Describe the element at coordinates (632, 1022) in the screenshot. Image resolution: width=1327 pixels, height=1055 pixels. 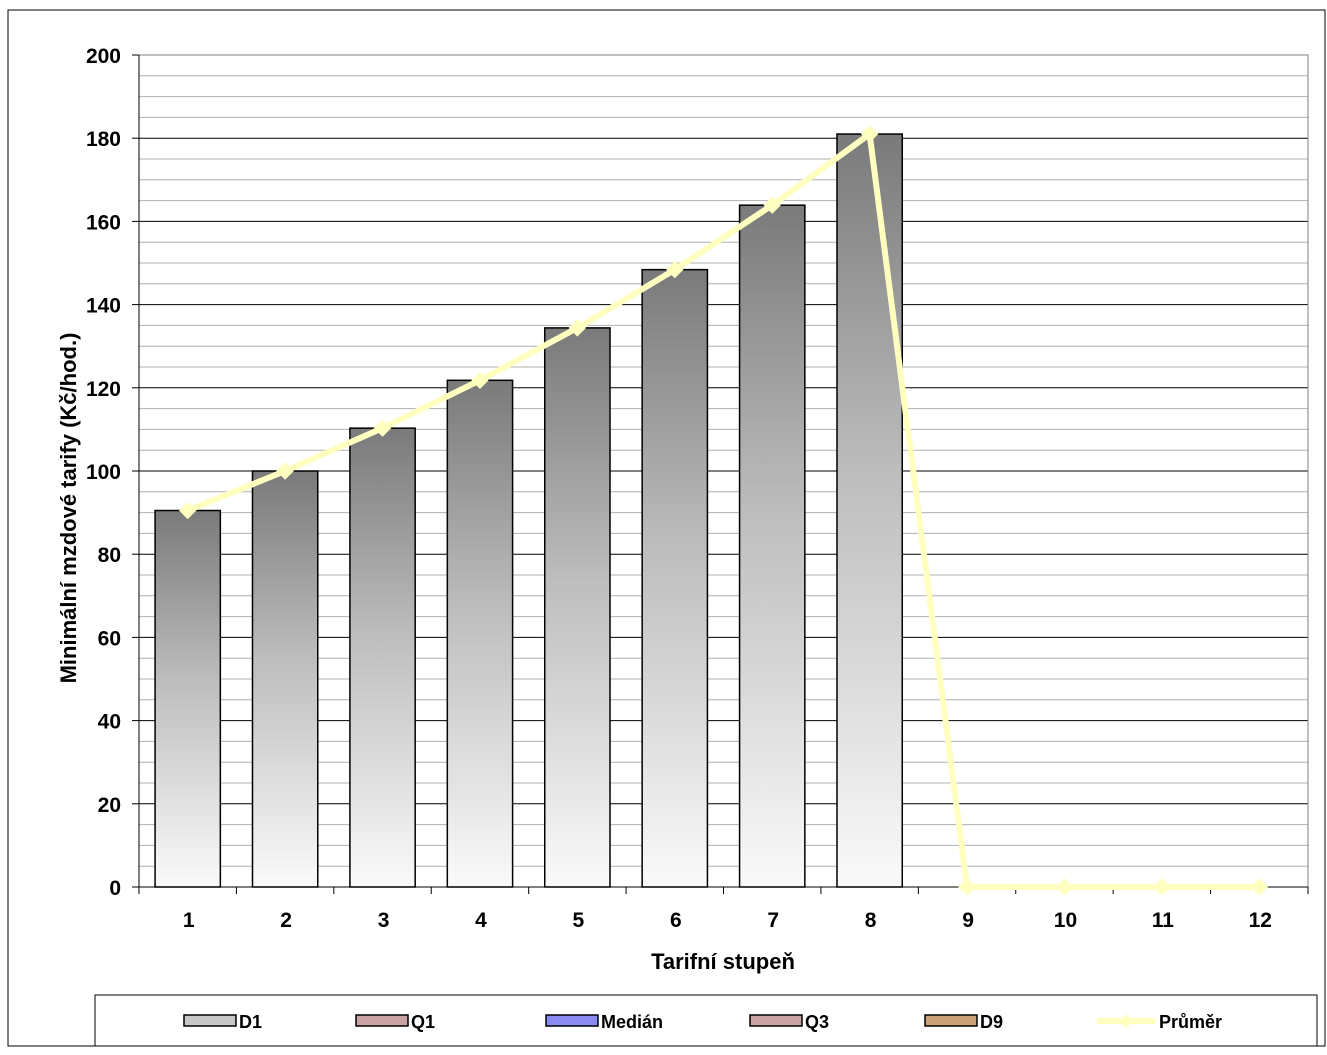
I see `legend-label: Medián` at that location.